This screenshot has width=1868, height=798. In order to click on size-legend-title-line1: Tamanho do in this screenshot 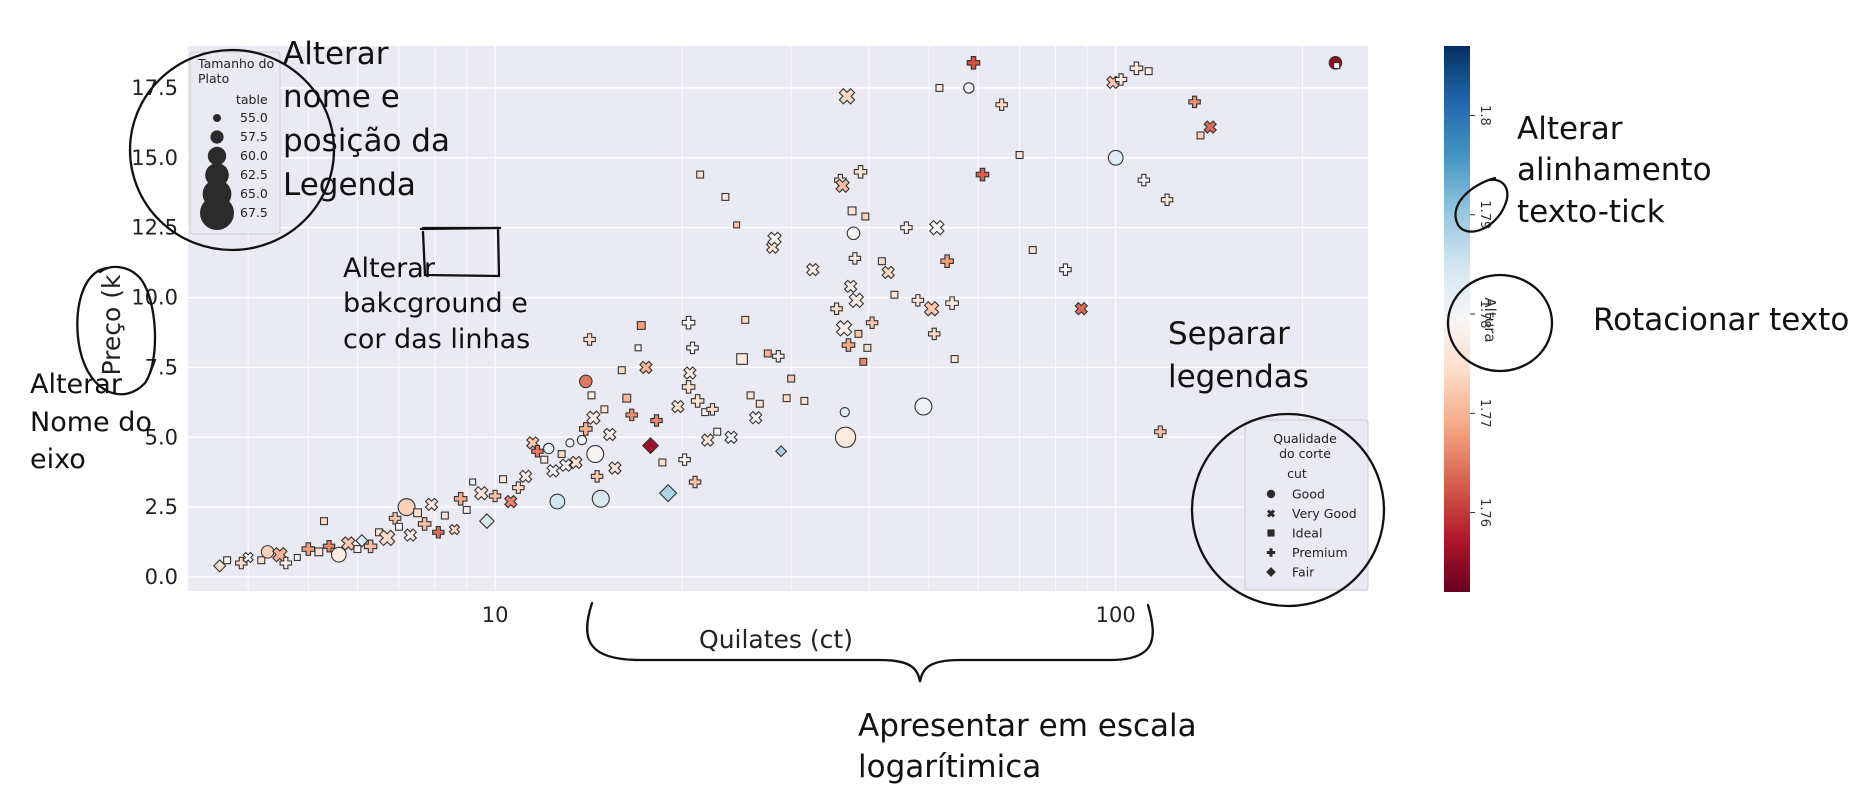, I will do `click(235, 63)`.